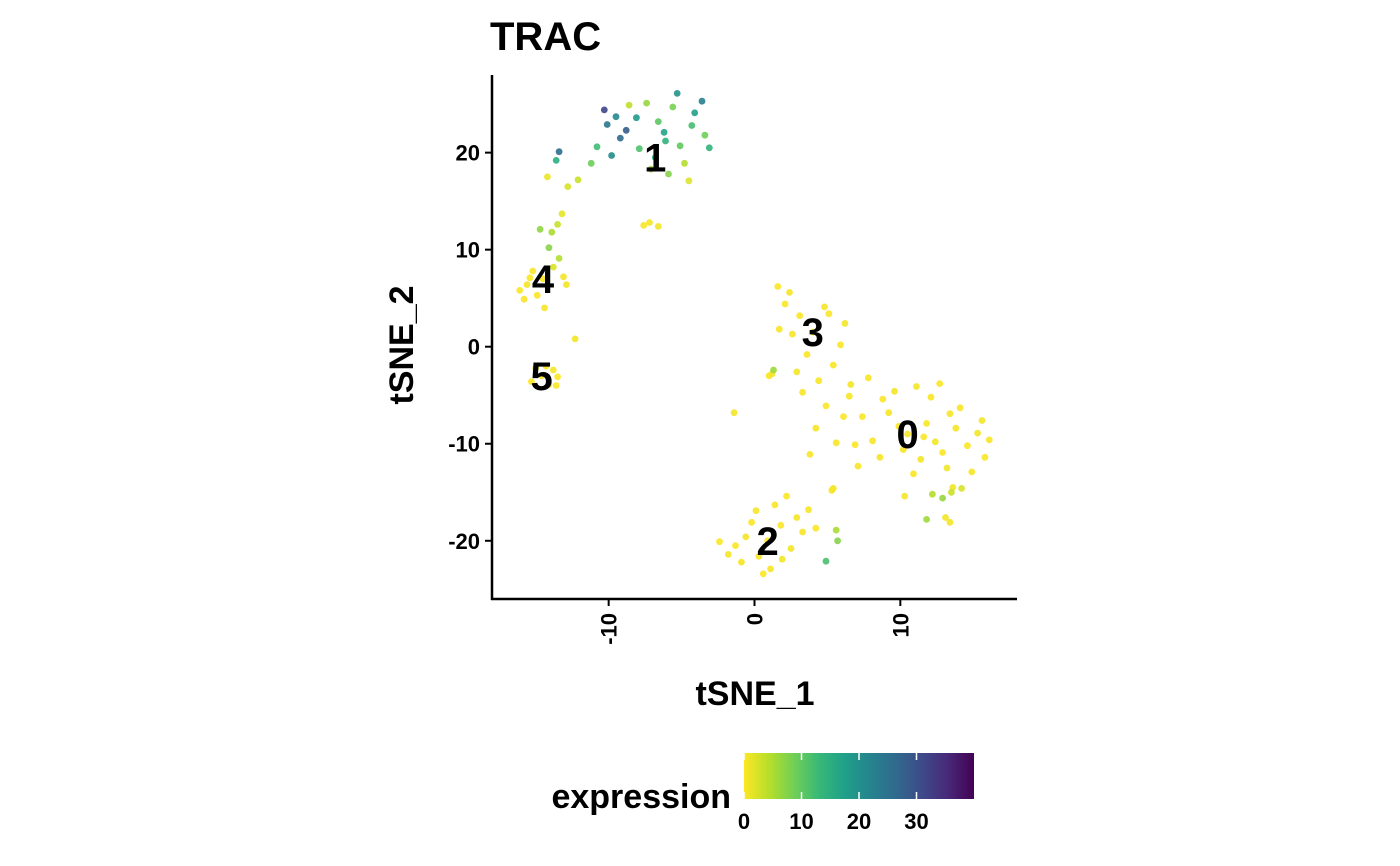 The image size is (1400, 866). I want to click on cluster-label: 3, so click(813, 333).